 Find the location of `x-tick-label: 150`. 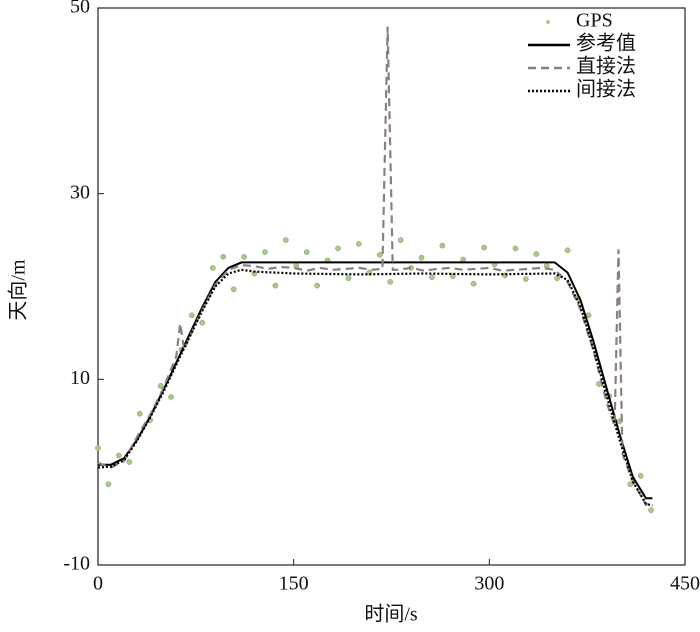

x-tick-label: 150 is located at coordinates (294, 584).